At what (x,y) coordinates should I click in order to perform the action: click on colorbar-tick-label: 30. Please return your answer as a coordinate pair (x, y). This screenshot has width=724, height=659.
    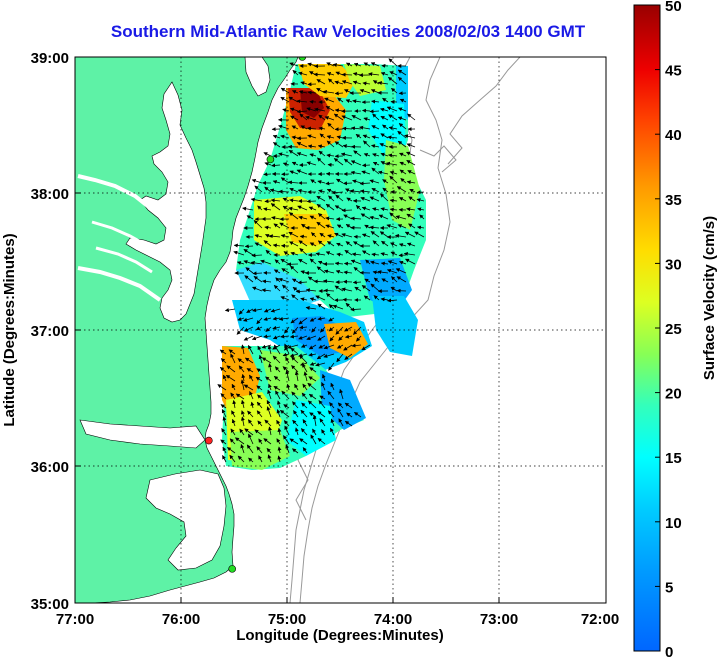
    Looking at the image, I should click on (673, 264).